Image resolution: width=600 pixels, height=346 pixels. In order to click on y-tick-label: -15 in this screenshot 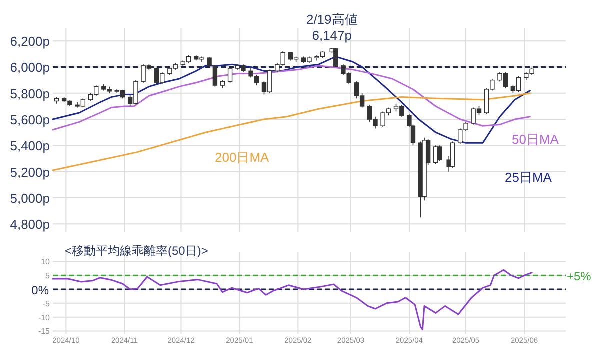, I will do `click(44, 331)`.